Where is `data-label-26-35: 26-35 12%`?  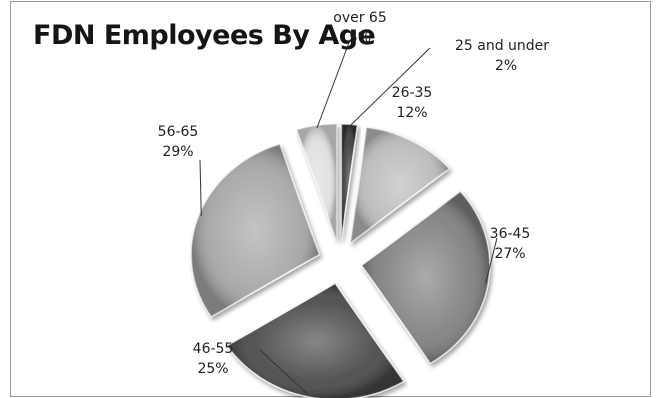 data-label-26-35: 26-35 12% is located at coordinates (412, 103).